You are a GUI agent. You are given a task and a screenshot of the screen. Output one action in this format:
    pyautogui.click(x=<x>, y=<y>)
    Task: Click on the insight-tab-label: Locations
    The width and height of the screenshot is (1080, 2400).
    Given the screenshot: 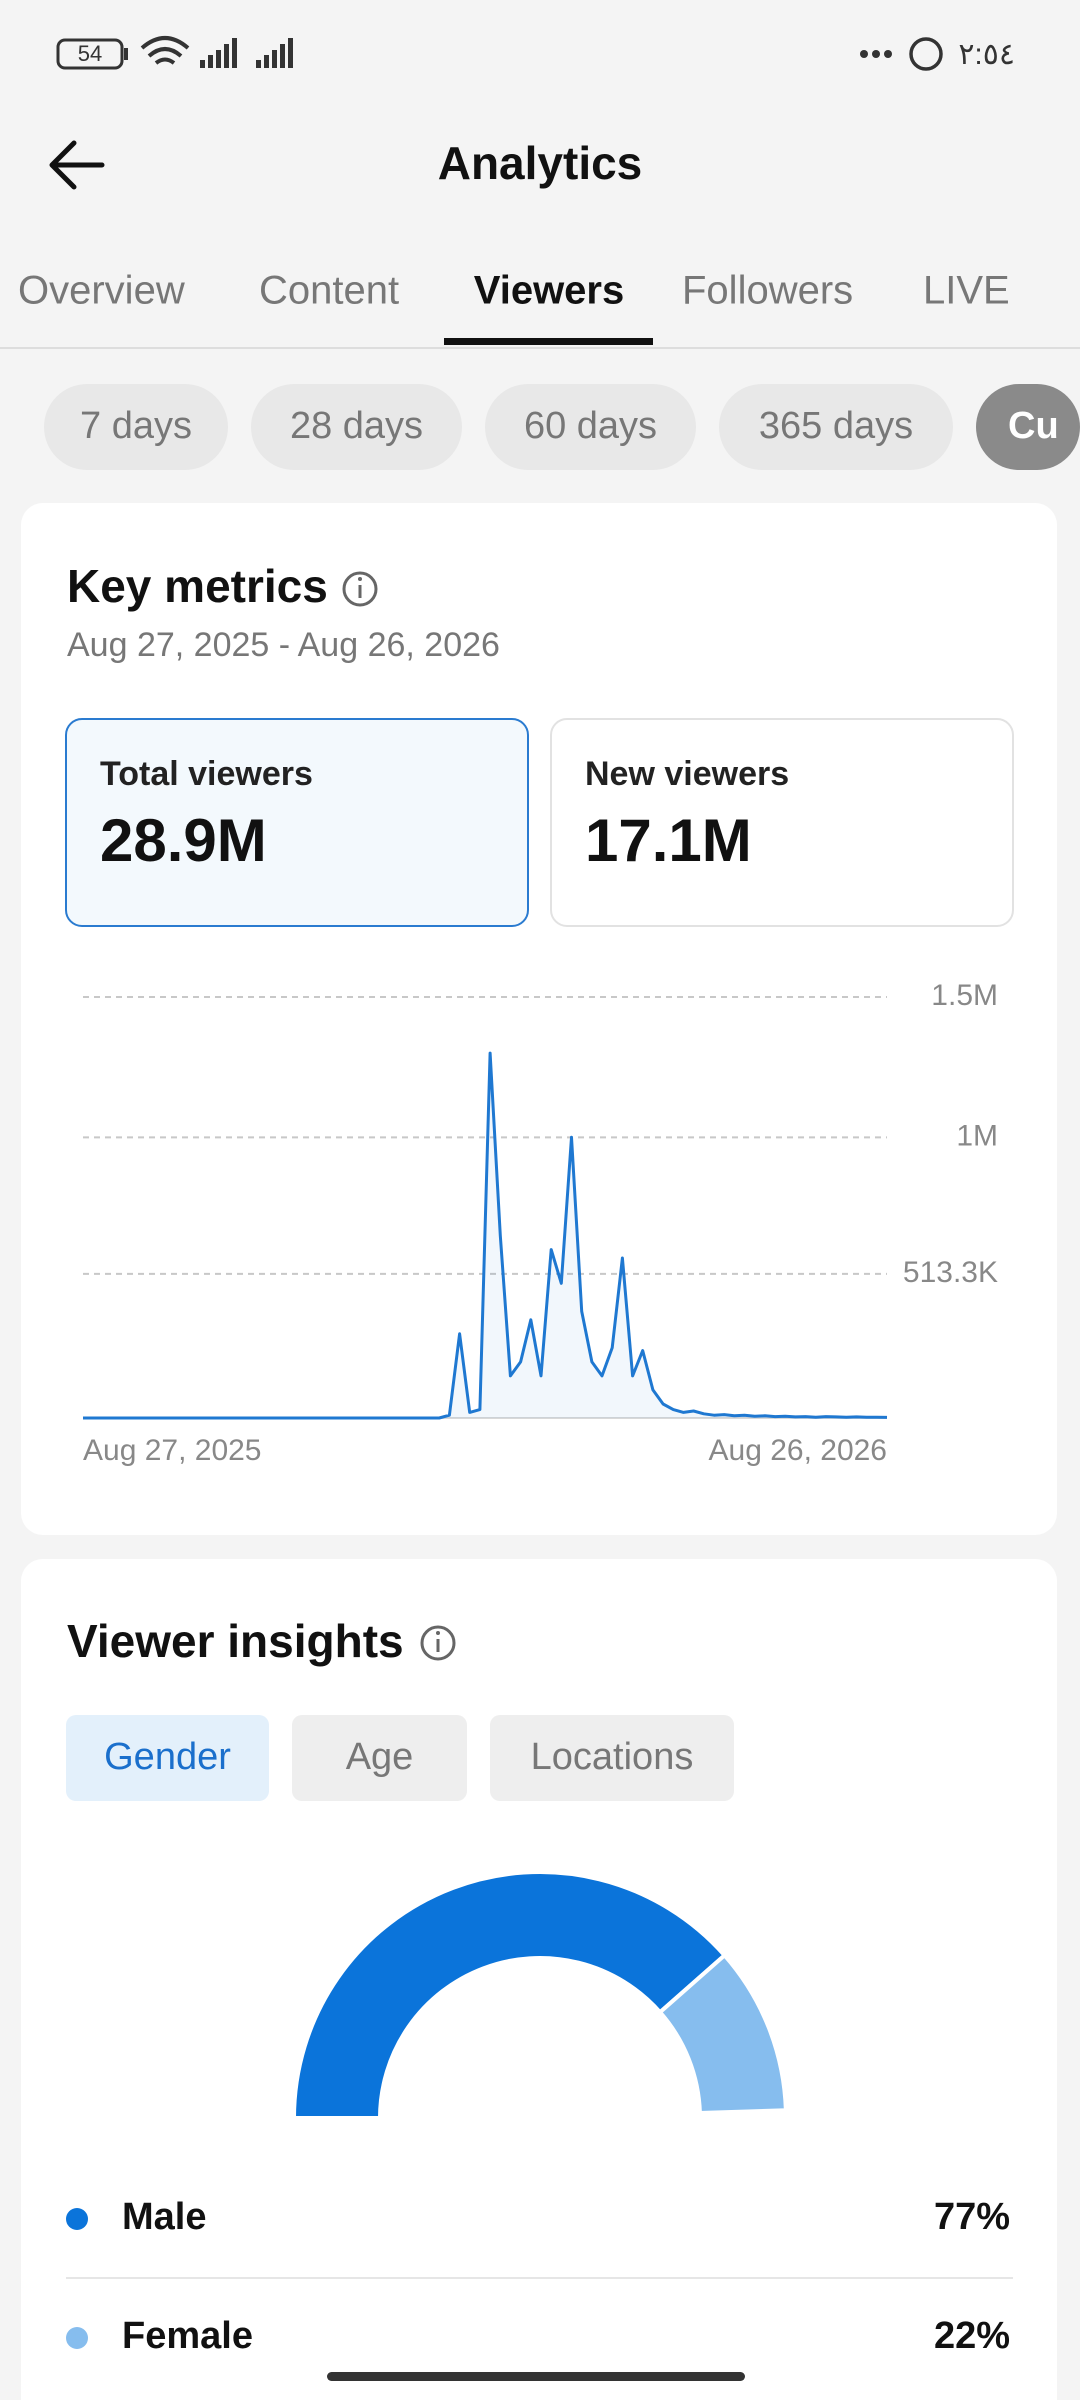 What is the action you would take?
    pyautogui.click(x=612, y=1757)
    